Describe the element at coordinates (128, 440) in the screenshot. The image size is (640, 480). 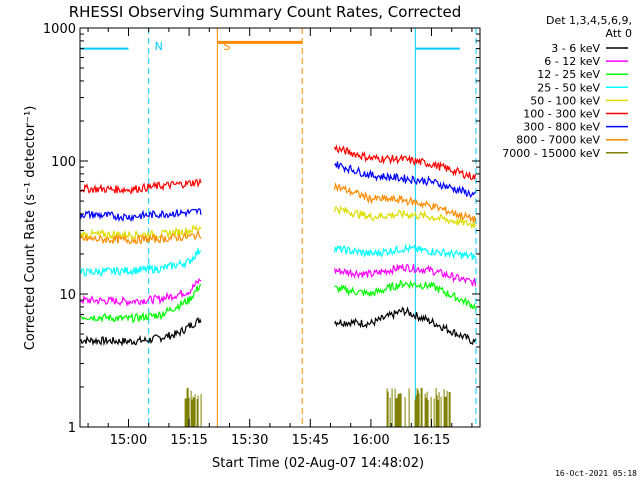
I see `x-tick-label-0: 15:00` at that location.